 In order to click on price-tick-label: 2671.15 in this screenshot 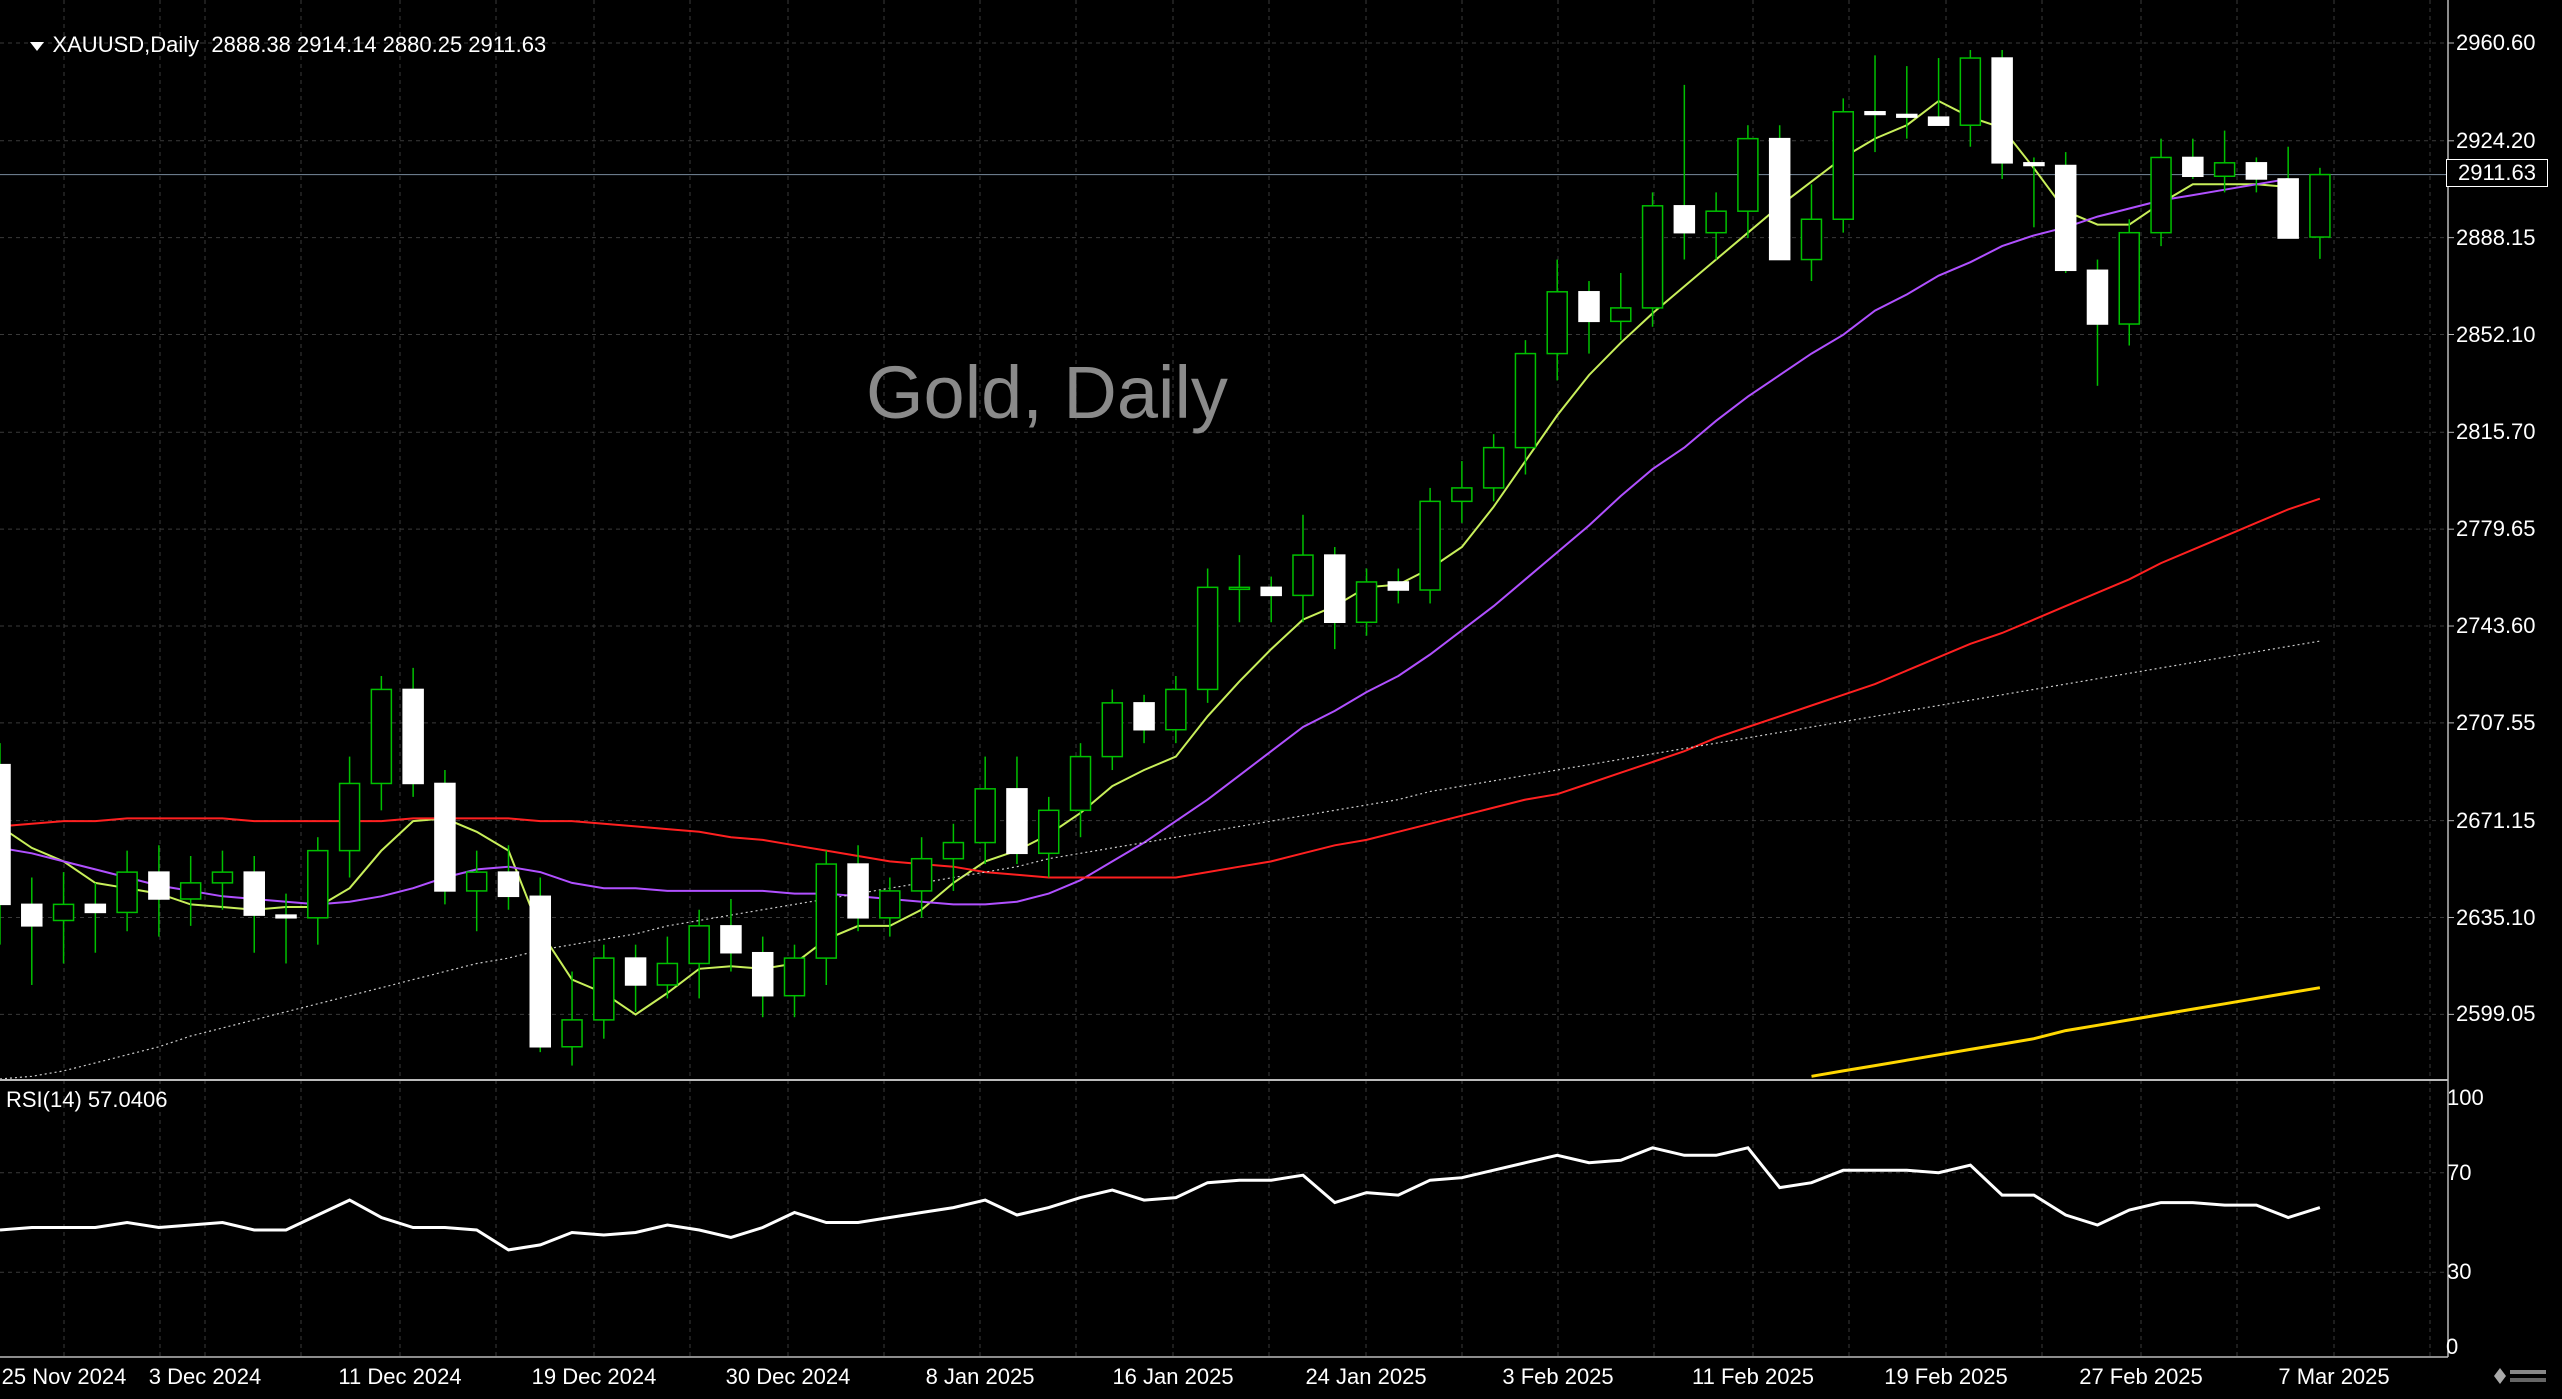, I will do `click(2496, 820)`.